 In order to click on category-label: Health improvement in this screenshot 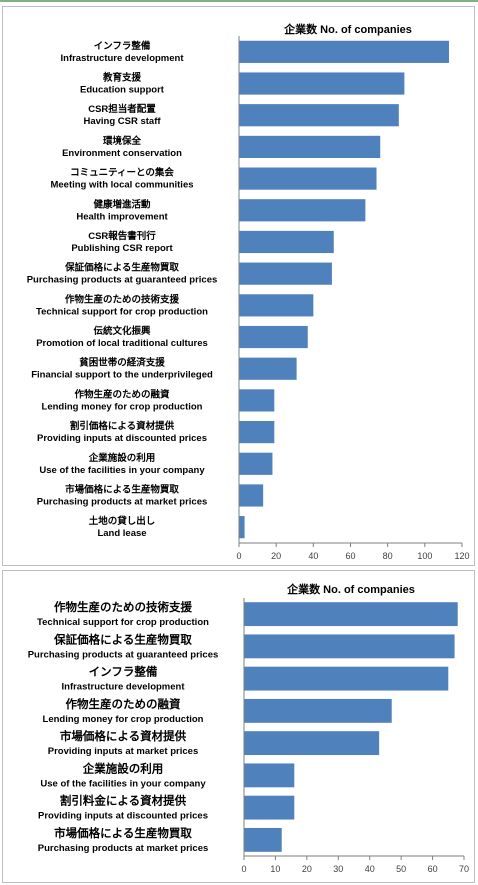, I will do `click(122, 216)`.